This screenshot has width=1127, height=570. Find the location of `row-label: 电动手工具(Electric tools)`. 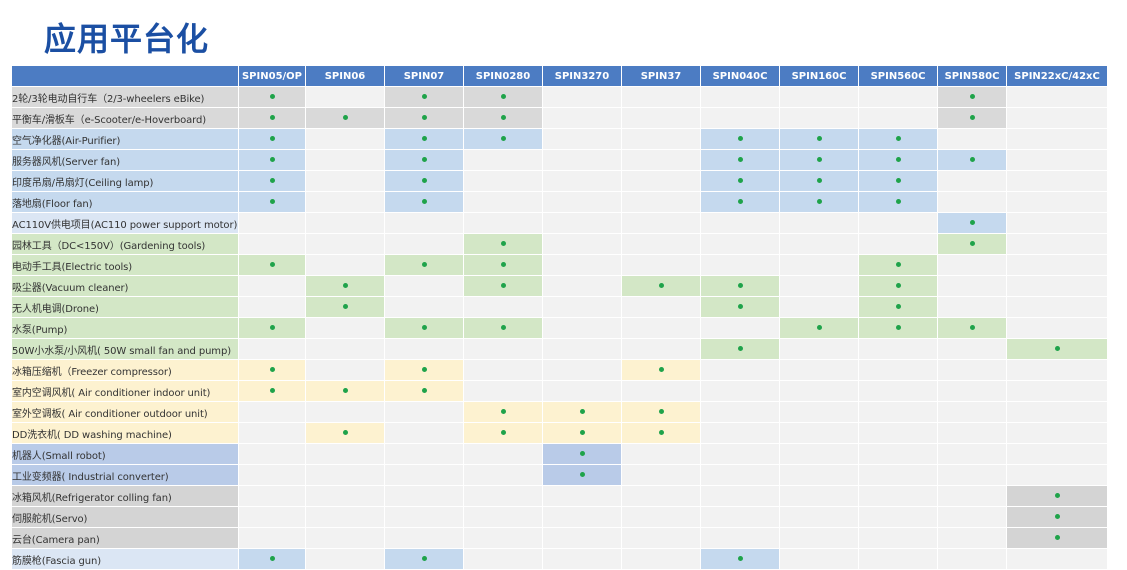

row-label: 电动手工具(Electric tools) is located at coordinates (125, 265).